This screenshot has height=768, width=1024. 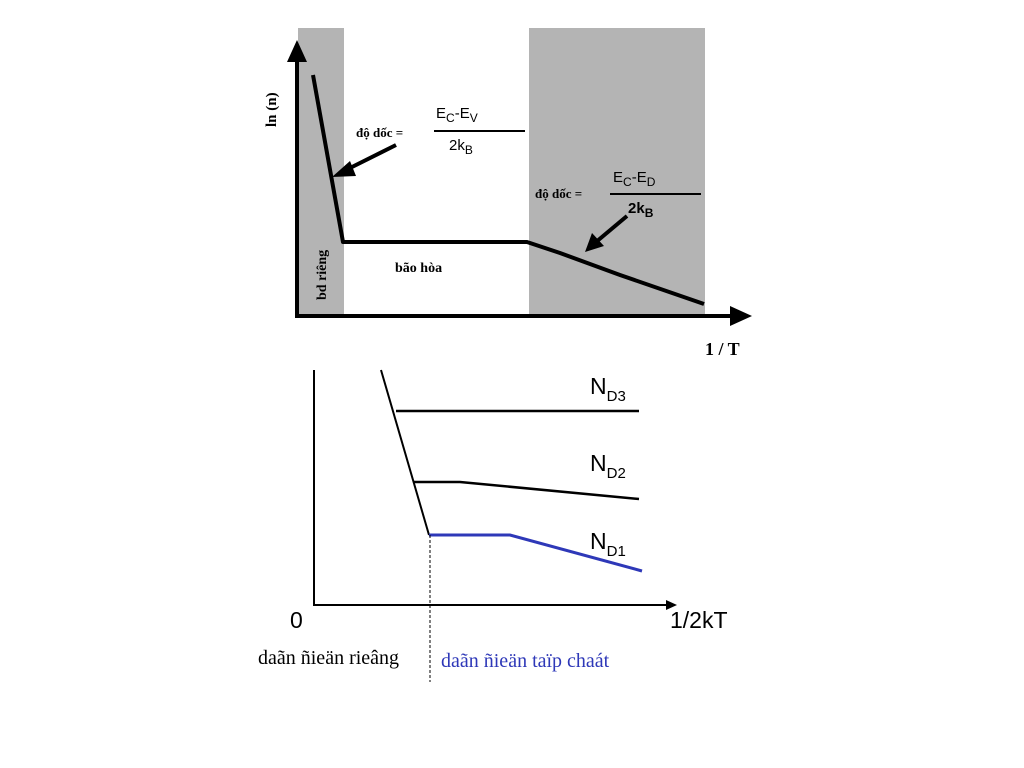 What do you see at coordinates (344, 169) in the screenshot?
I see `slope1-arrowhead` at bounding box center [344, 169].